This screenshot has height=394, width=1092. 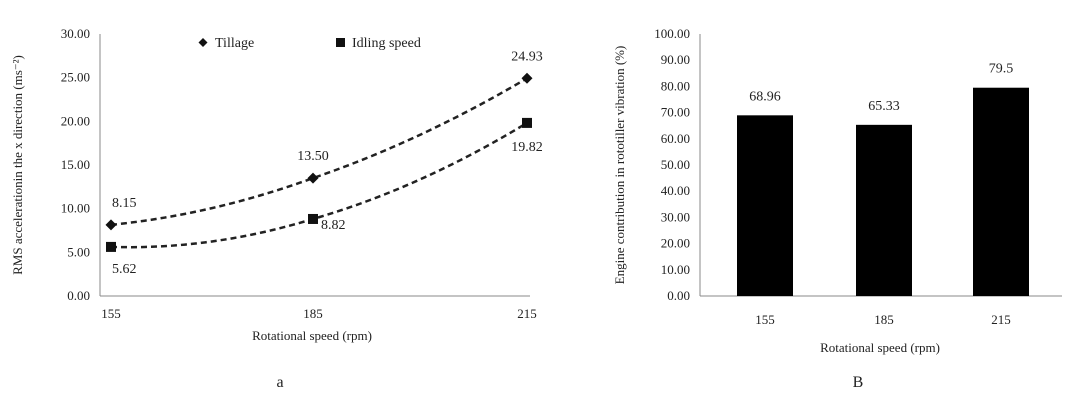 I want to click on idling-trend-line, so click(x=319, y=185).